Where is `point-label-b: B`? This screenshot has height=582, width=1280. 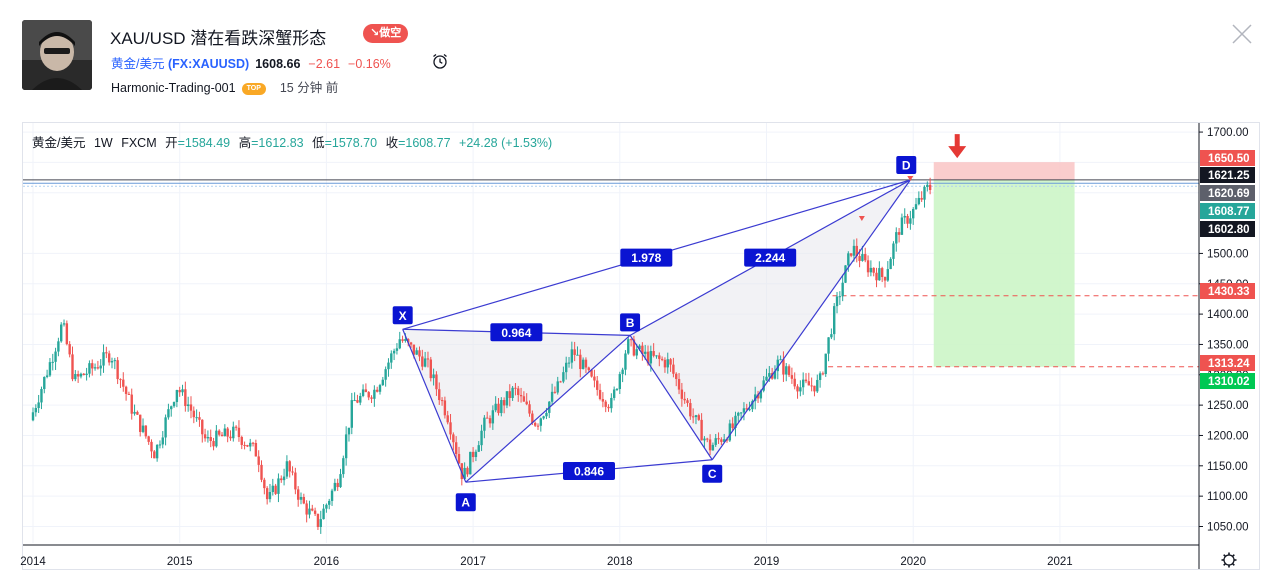
point-label-b: B is located at coordinates (630, 322).